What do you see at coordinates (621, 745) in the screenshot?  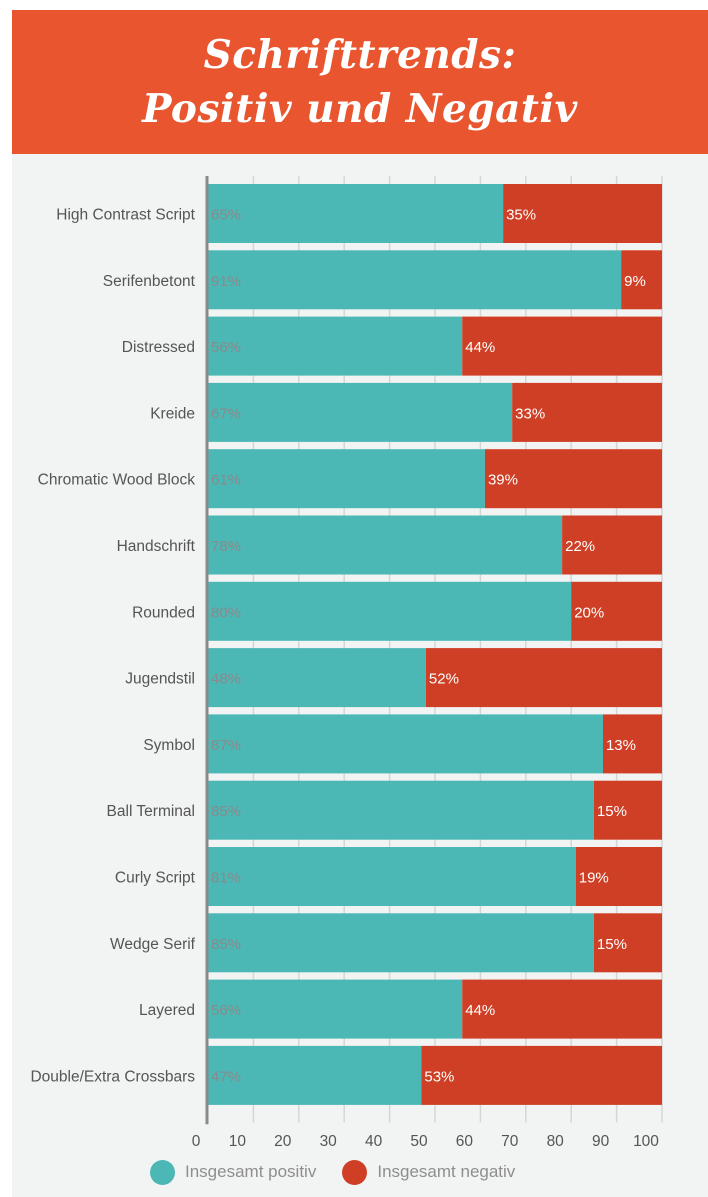 I see `data-label-negative-8: 13%` at bounding box center [621, 745].